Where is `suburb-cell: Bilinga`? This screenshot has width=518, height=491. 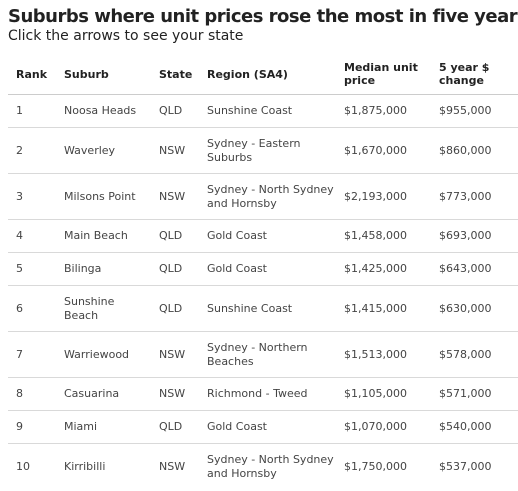 suburb-cell: Bilinga is located at coordinates (103, 269).